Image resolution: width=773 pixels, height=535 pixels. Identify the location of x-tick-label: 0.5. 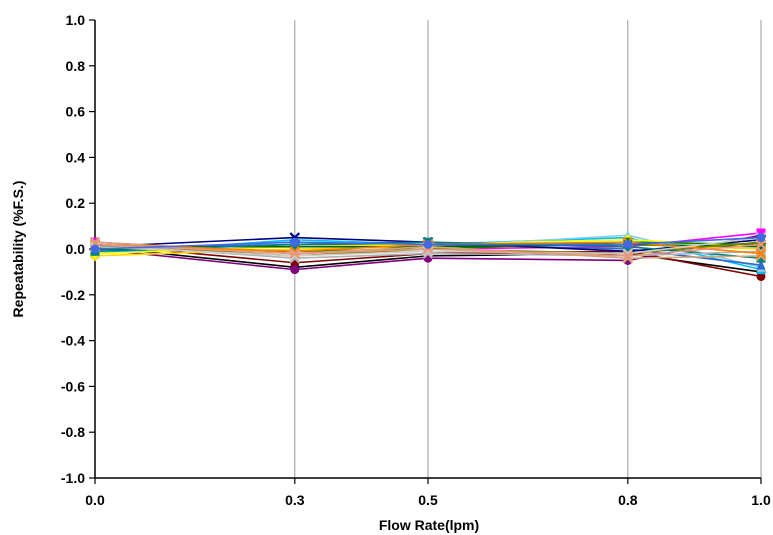
(428, 500).